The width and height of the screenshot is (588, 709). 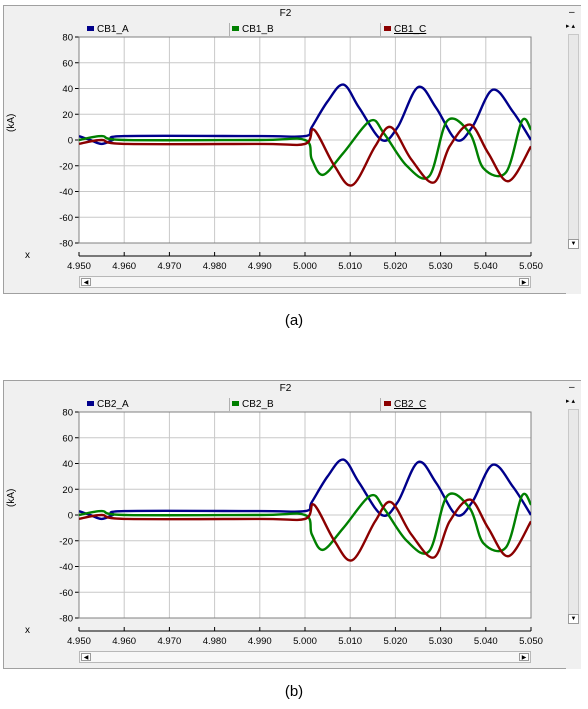 I want to click on series-line-cb1-b, so click(x=305, y=148).